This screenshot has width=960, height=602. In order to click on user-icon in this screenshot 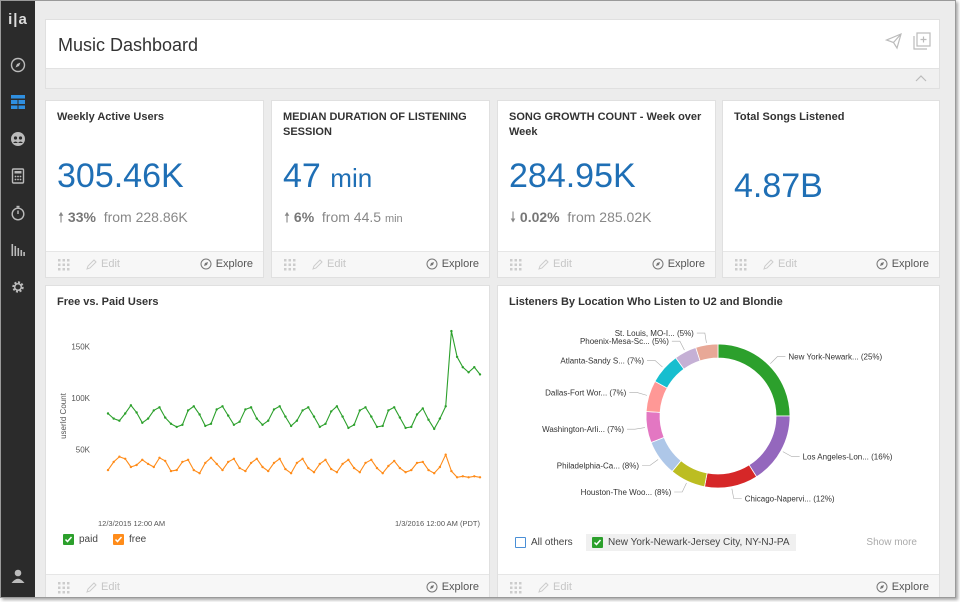, I will do `click(18, 576)`.